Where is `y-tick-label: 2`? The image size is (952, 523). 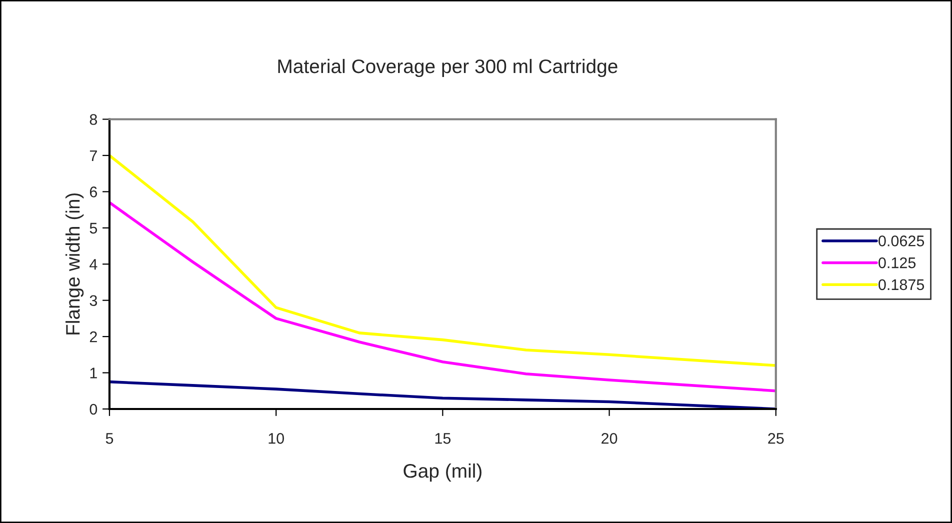 y-tick-label: 2 is located at coordinates (93, 336).